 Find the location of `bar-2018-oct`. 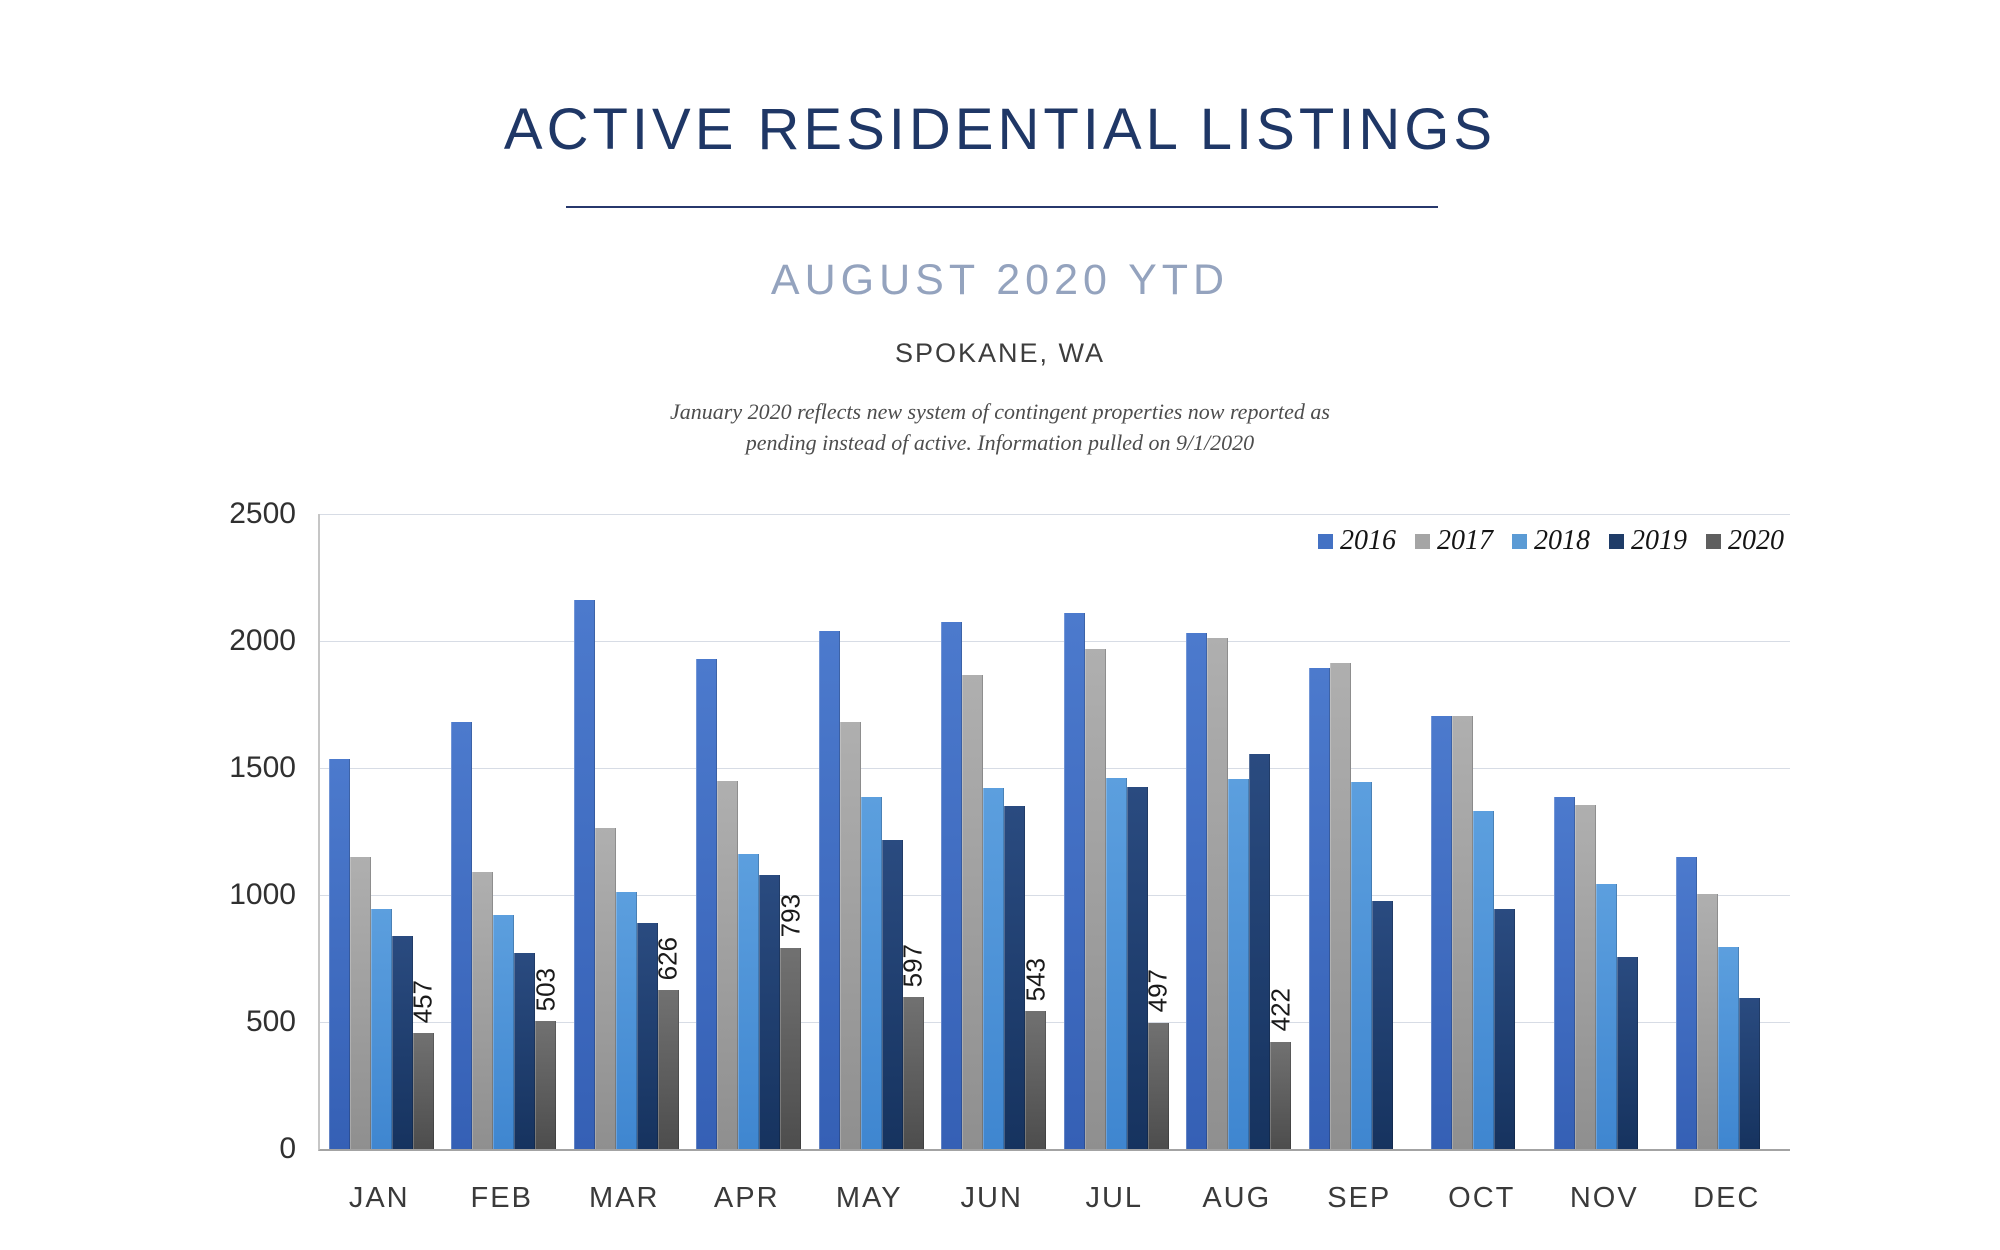

bar-2018-oct is located at coordinates (1484, 980).